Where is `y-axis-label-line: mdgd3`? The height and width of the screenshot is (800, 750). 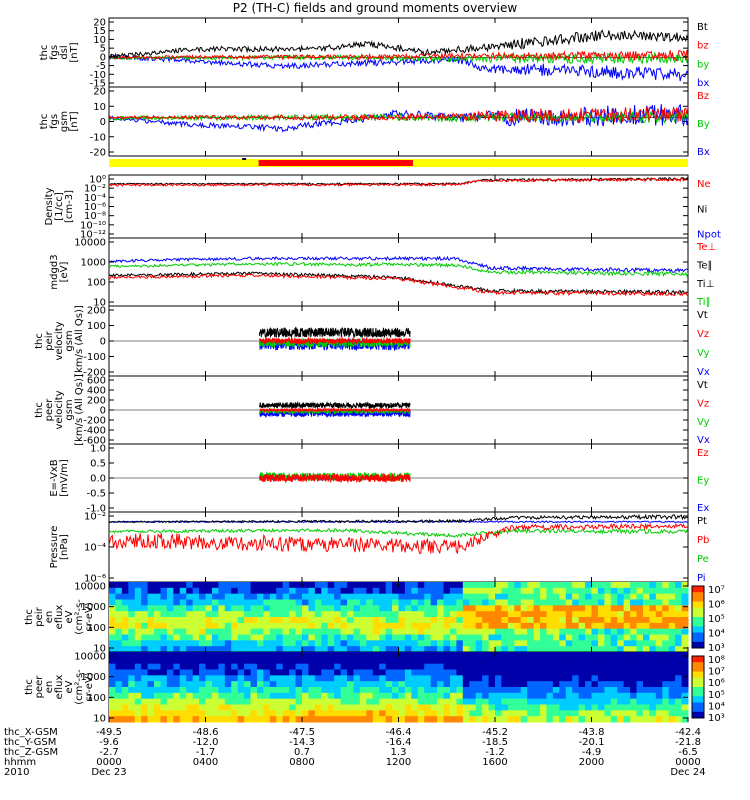 y-axis-label-line: mdgd3 is located at coordinates (54, 271).